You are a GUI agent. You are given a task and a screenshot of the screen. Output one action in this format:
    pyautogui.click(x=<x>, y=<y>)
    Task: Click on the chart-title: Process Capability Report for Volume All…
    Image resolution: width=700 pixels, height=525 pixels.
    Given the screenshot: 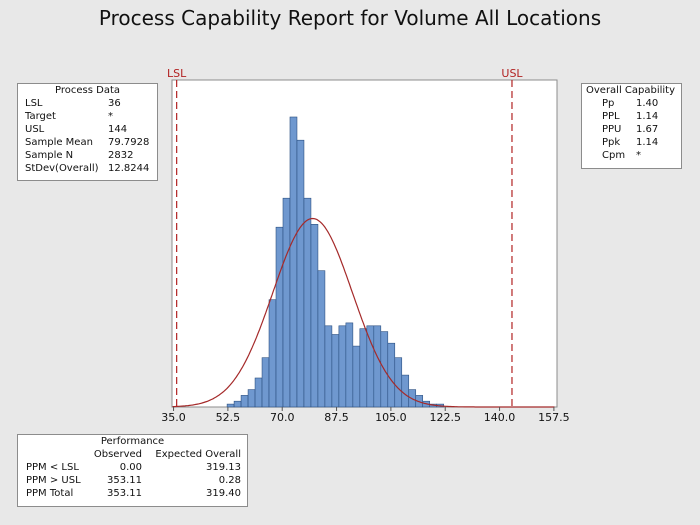 What is the action you would take?
    pyautogui.click(x=350, y=18)
    